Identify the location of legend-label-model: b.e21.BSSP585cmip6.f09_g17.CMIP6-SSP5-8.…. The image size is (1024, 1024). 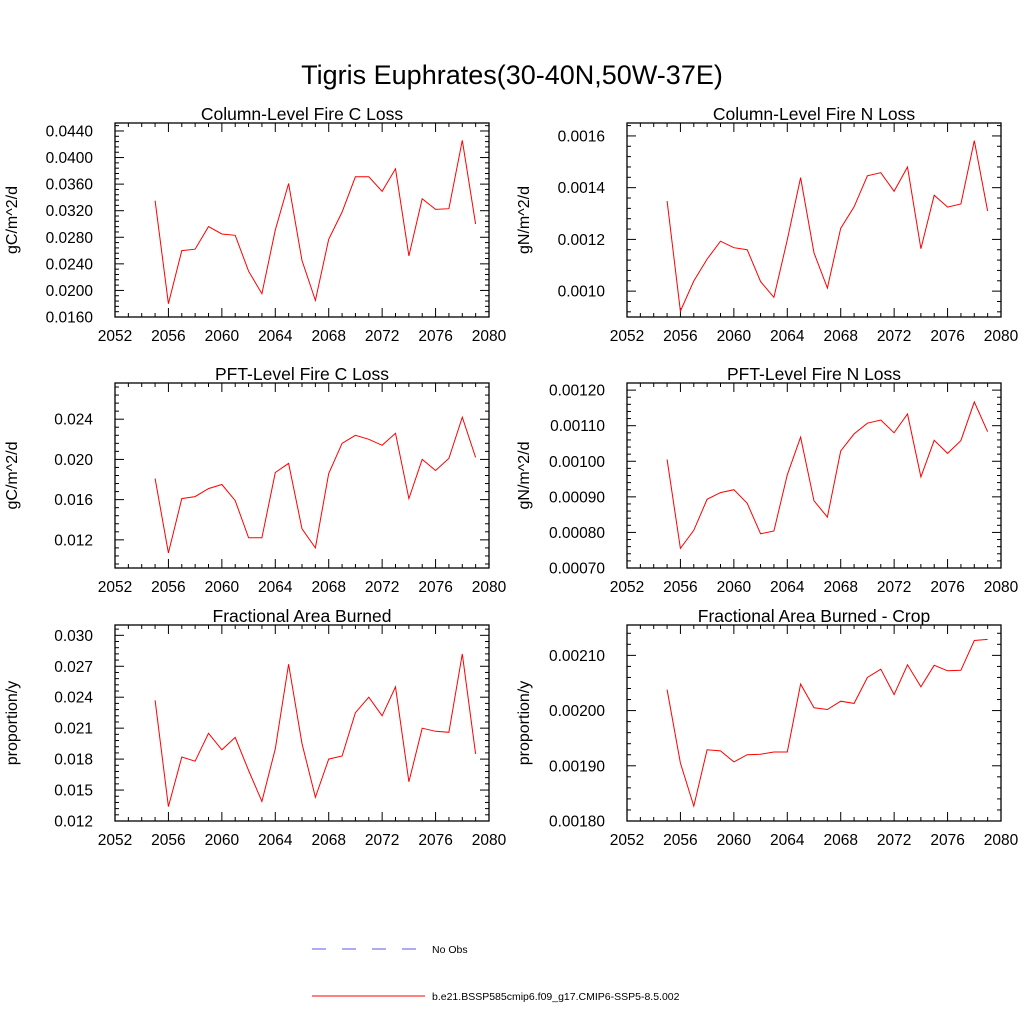
(556, 997).